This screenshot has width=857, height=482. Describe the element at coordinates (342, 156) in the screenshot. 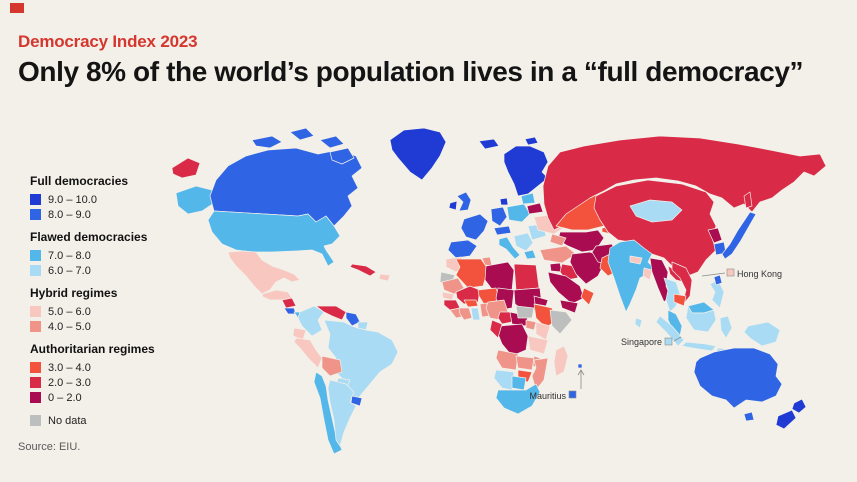

I see `region-baffin` at that location.